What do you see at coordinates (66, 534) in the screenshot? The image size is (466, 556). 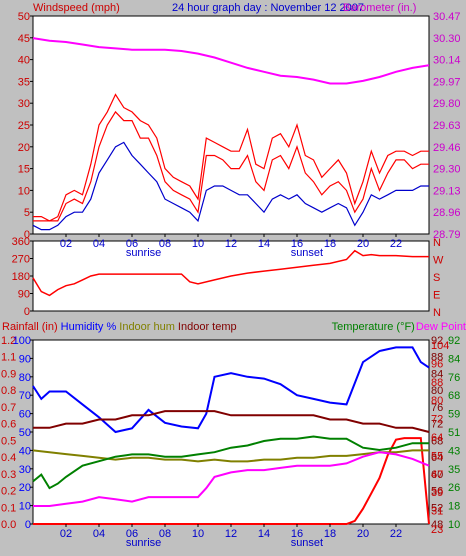 I see `x-tick-label: 02` at bounding box center [66, 534].